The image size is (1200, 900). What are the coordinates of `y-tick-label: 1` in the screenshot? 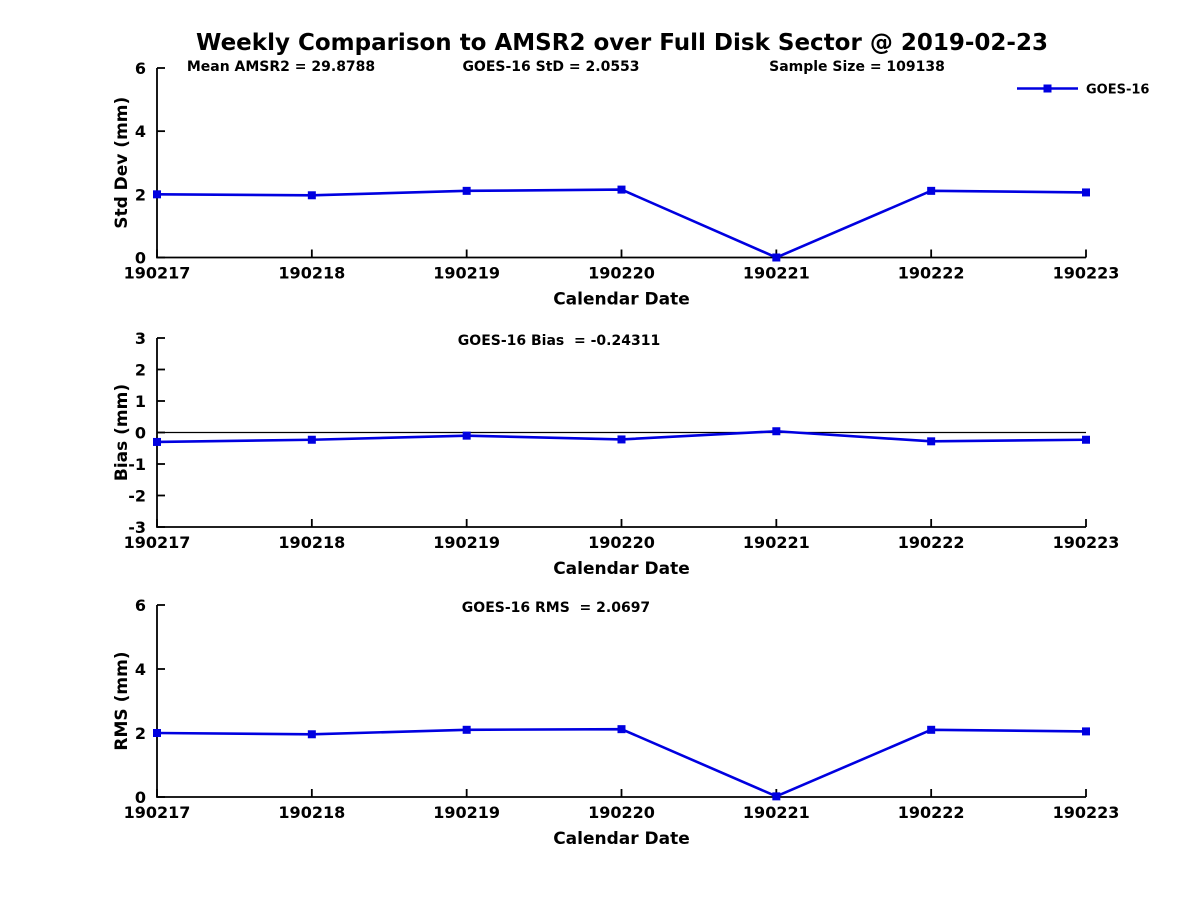 It's located at (140, 401).